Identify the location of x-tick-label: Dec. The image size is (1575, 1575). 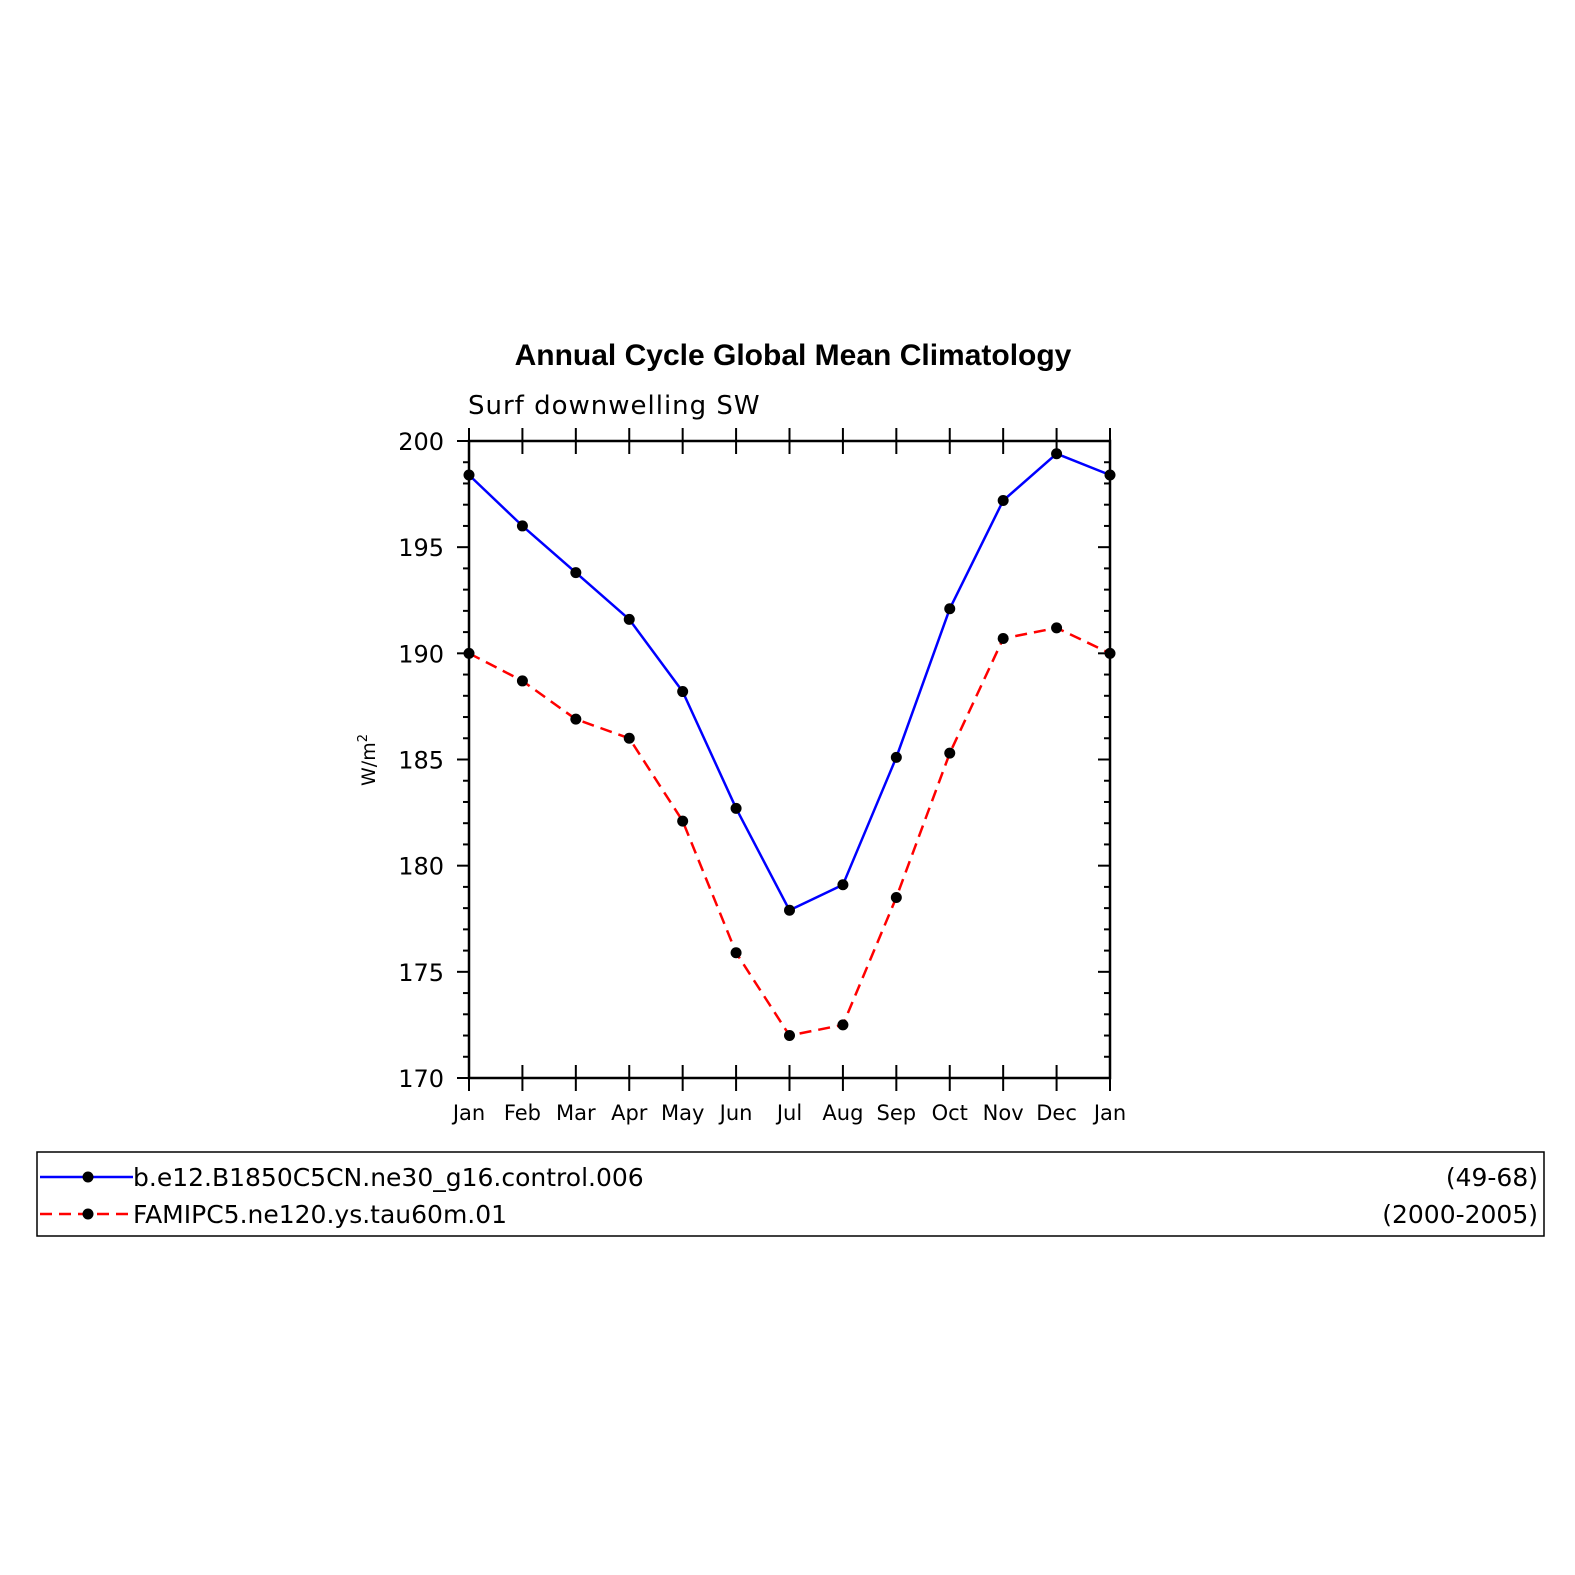
(1056, 1113).